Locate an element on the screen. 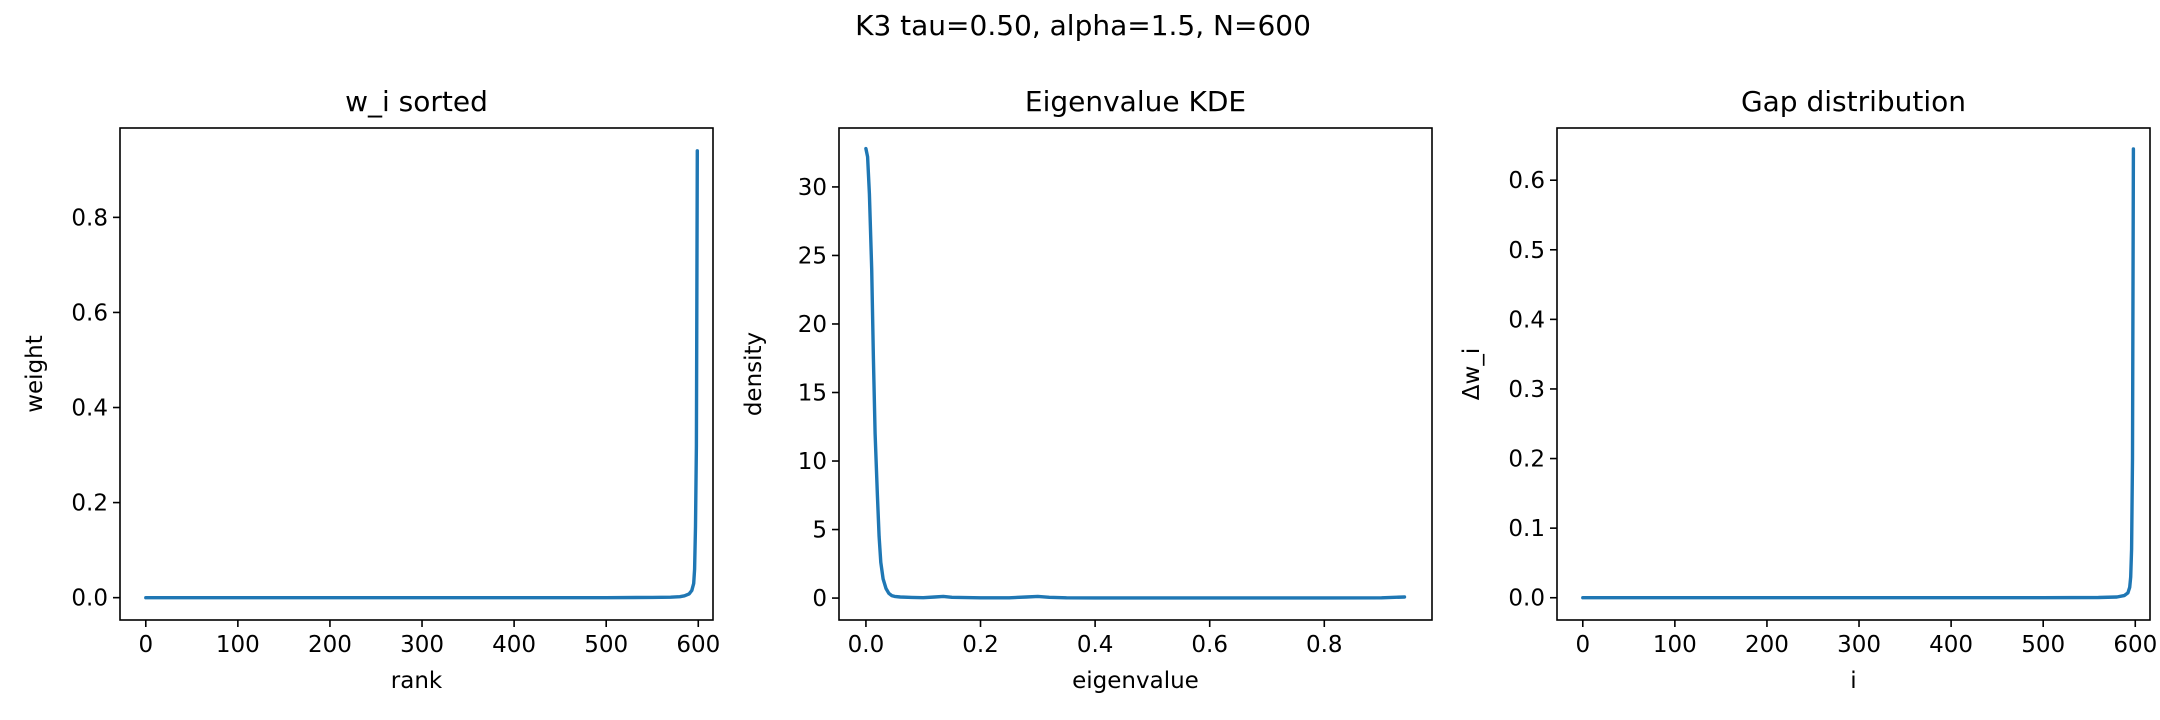  chart-title: Gap distribution is located at coordinates (1853, 101).